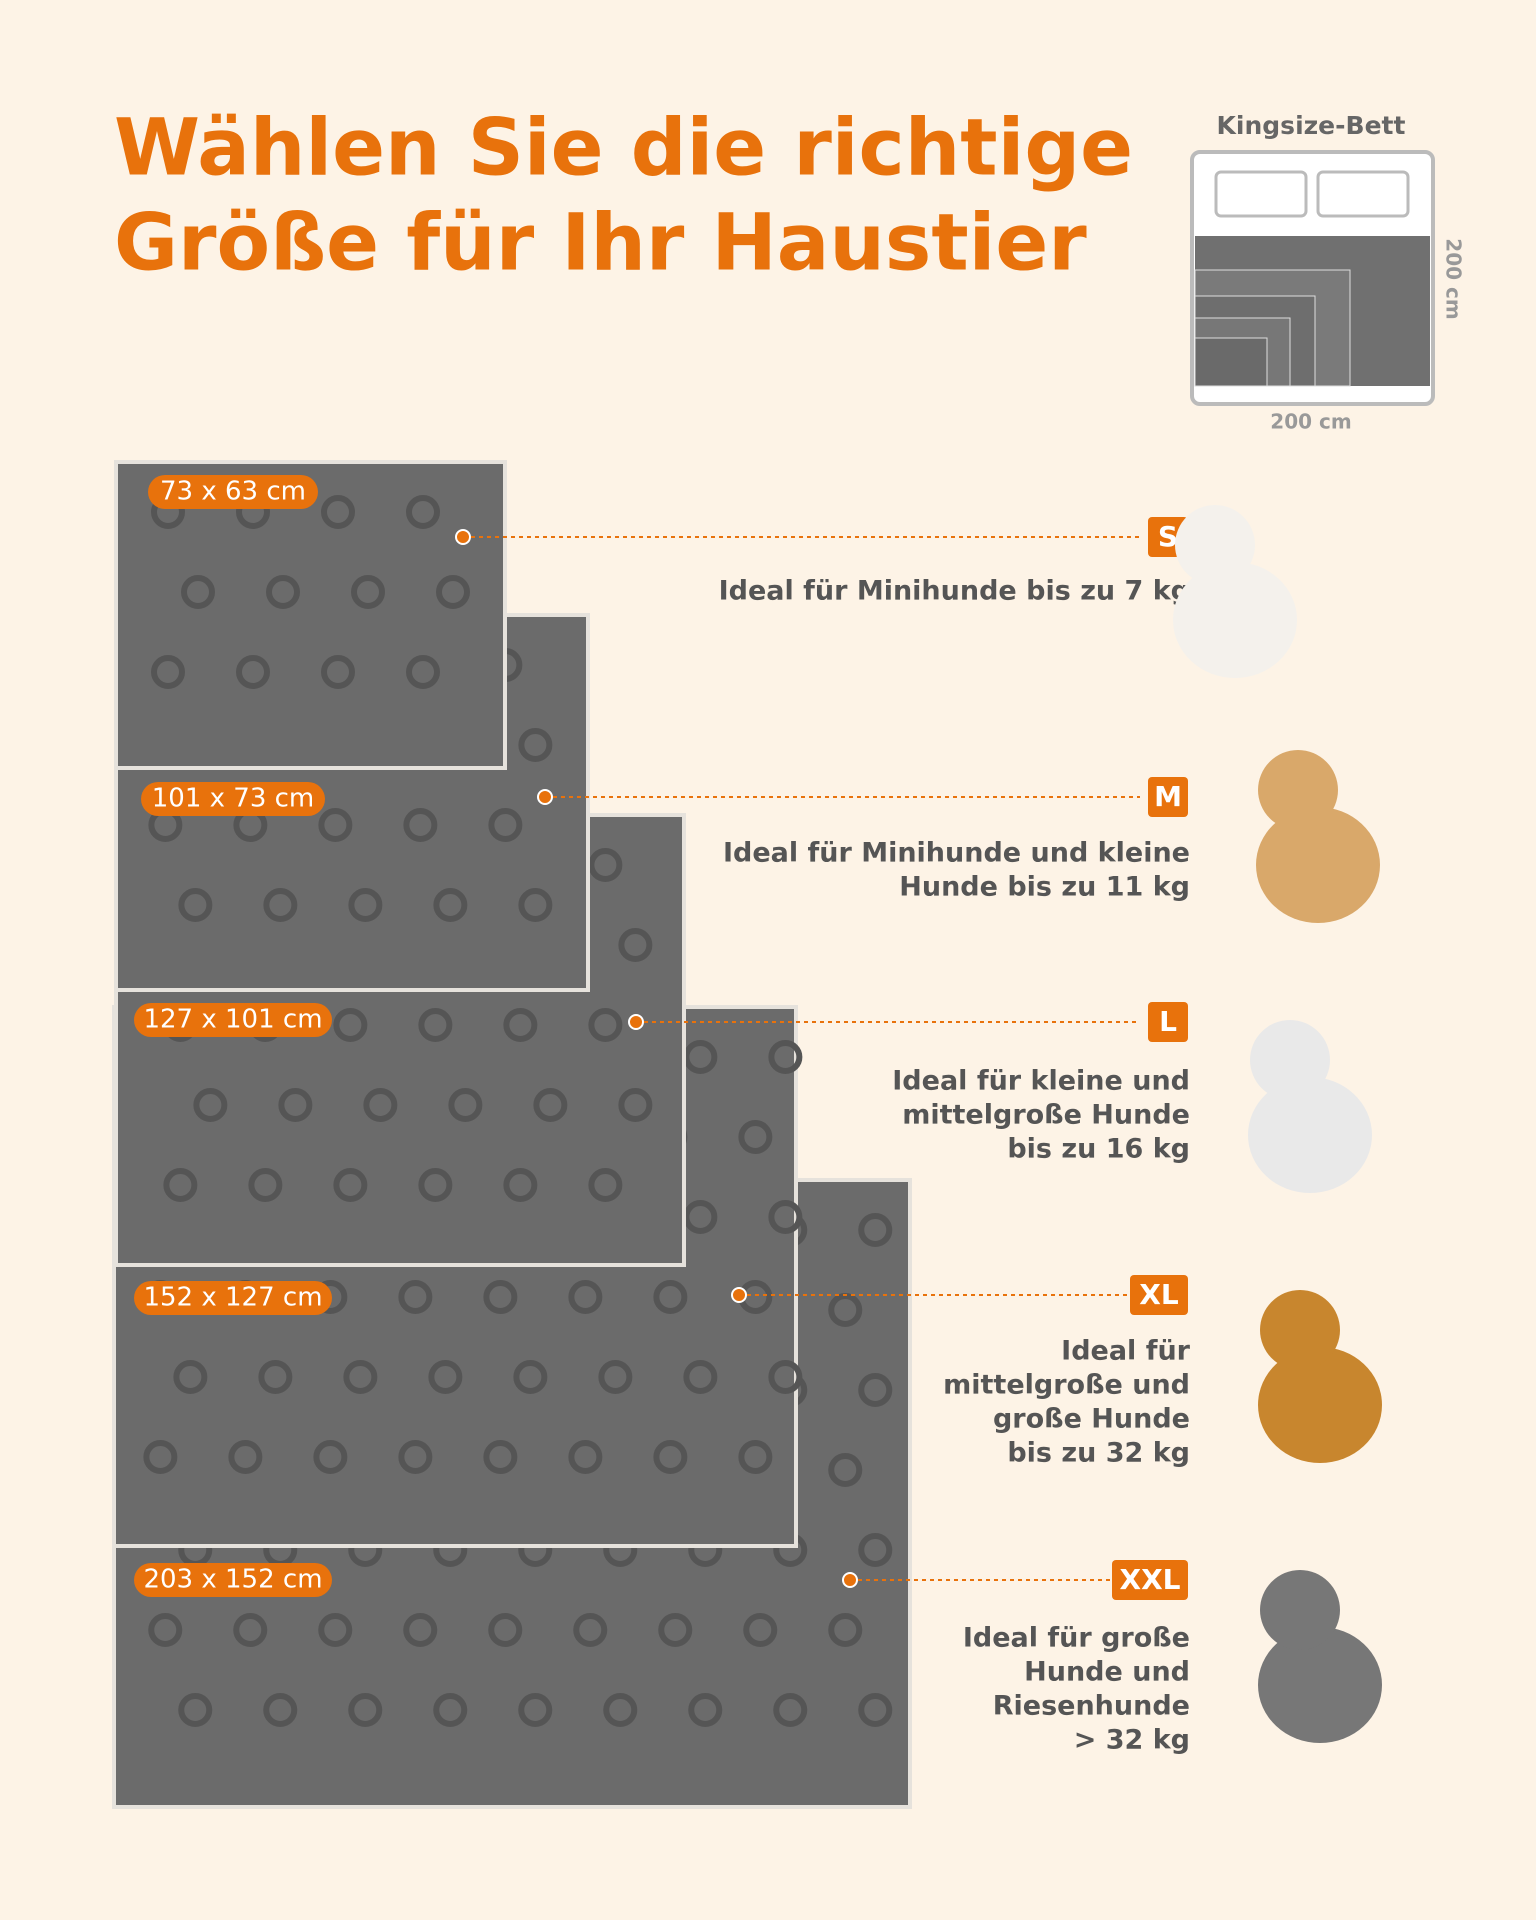 Image resolution: width=1536 pixels, height=1920 pixels. I want to click on bed-label: Kingsize-Bett, so click(1311, 125).